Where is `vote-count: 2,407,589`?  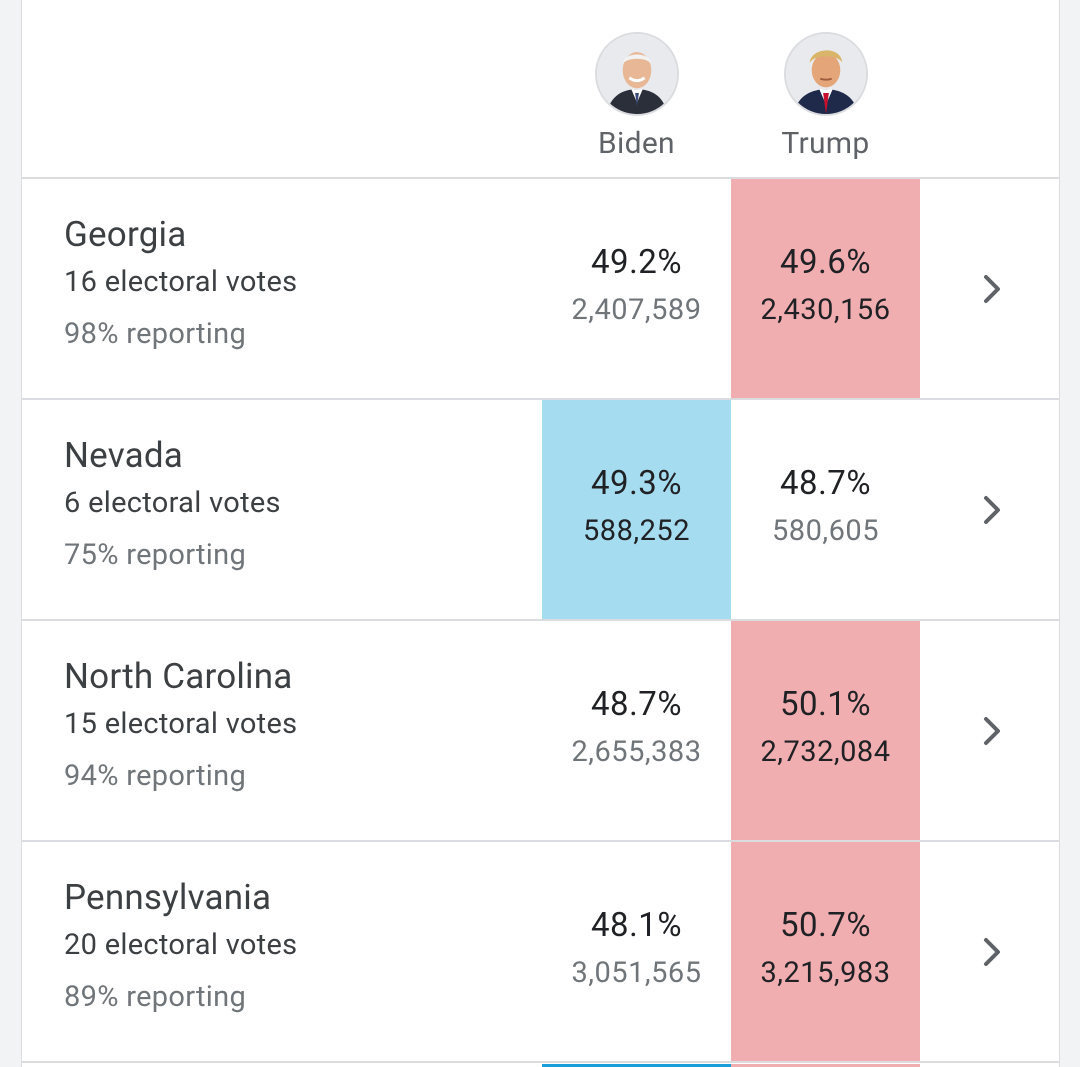
vote-count: 2,407,589 is located at coordinates (636, 310).